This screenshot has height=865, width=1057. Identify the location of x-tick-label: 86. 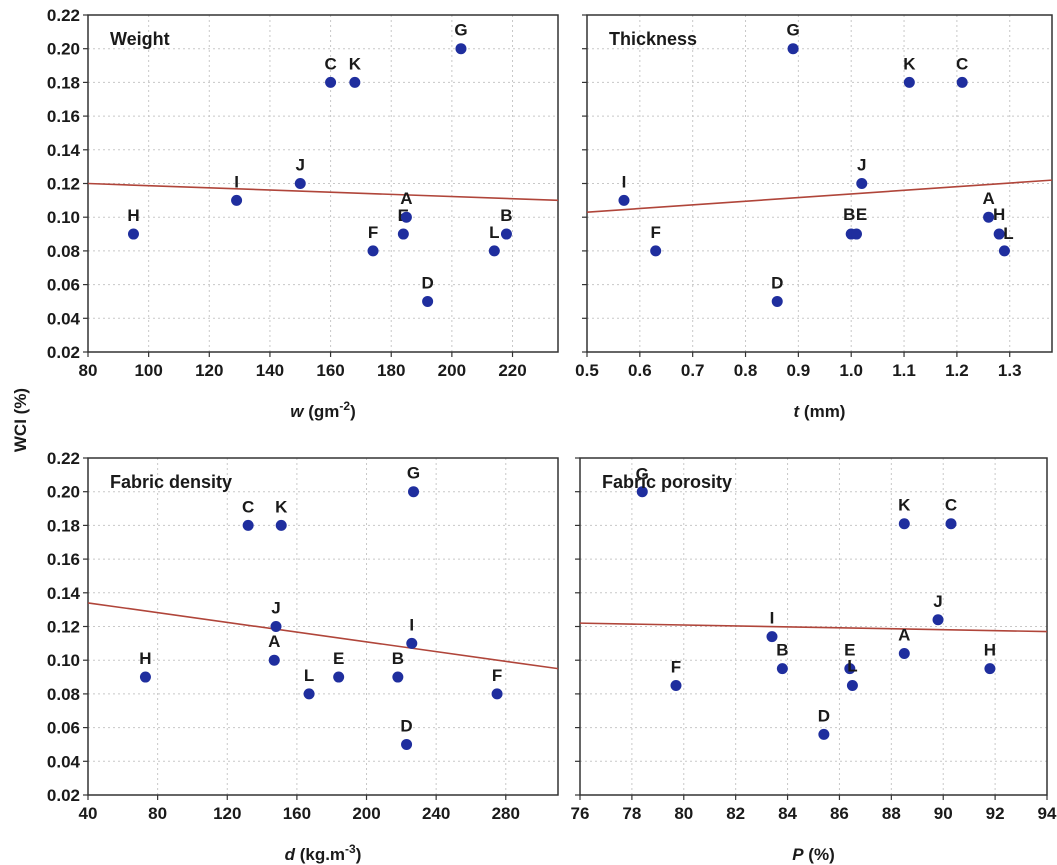
(839, 813).